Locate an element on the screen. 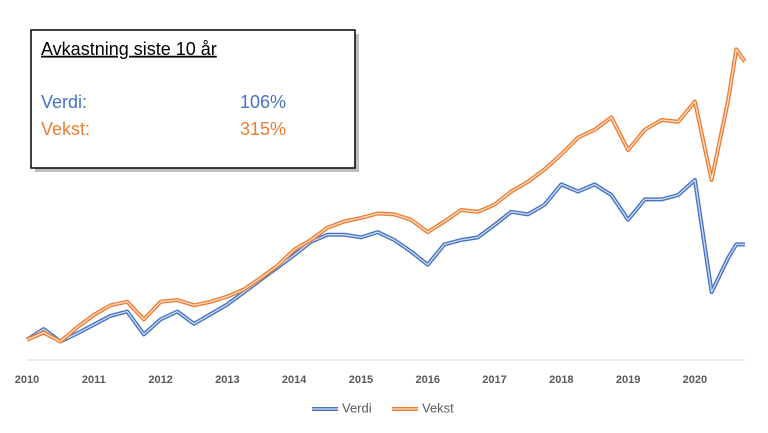  summary-label: Vekst: is located at coordinates (65, 129).